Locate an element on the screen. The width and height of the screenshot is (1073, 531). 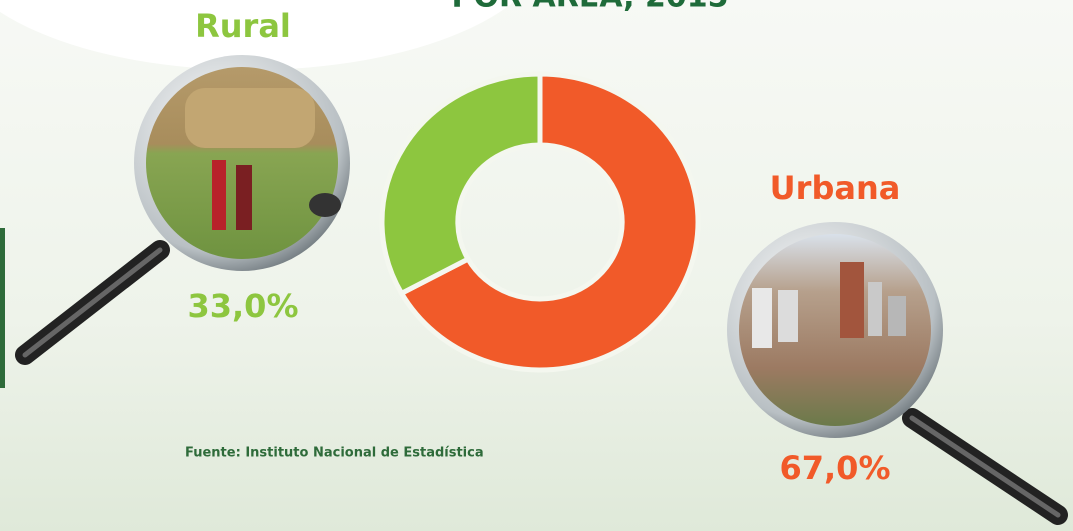
chart-title: POR ÁREA, 2015 is located at coordinates (590, 7).